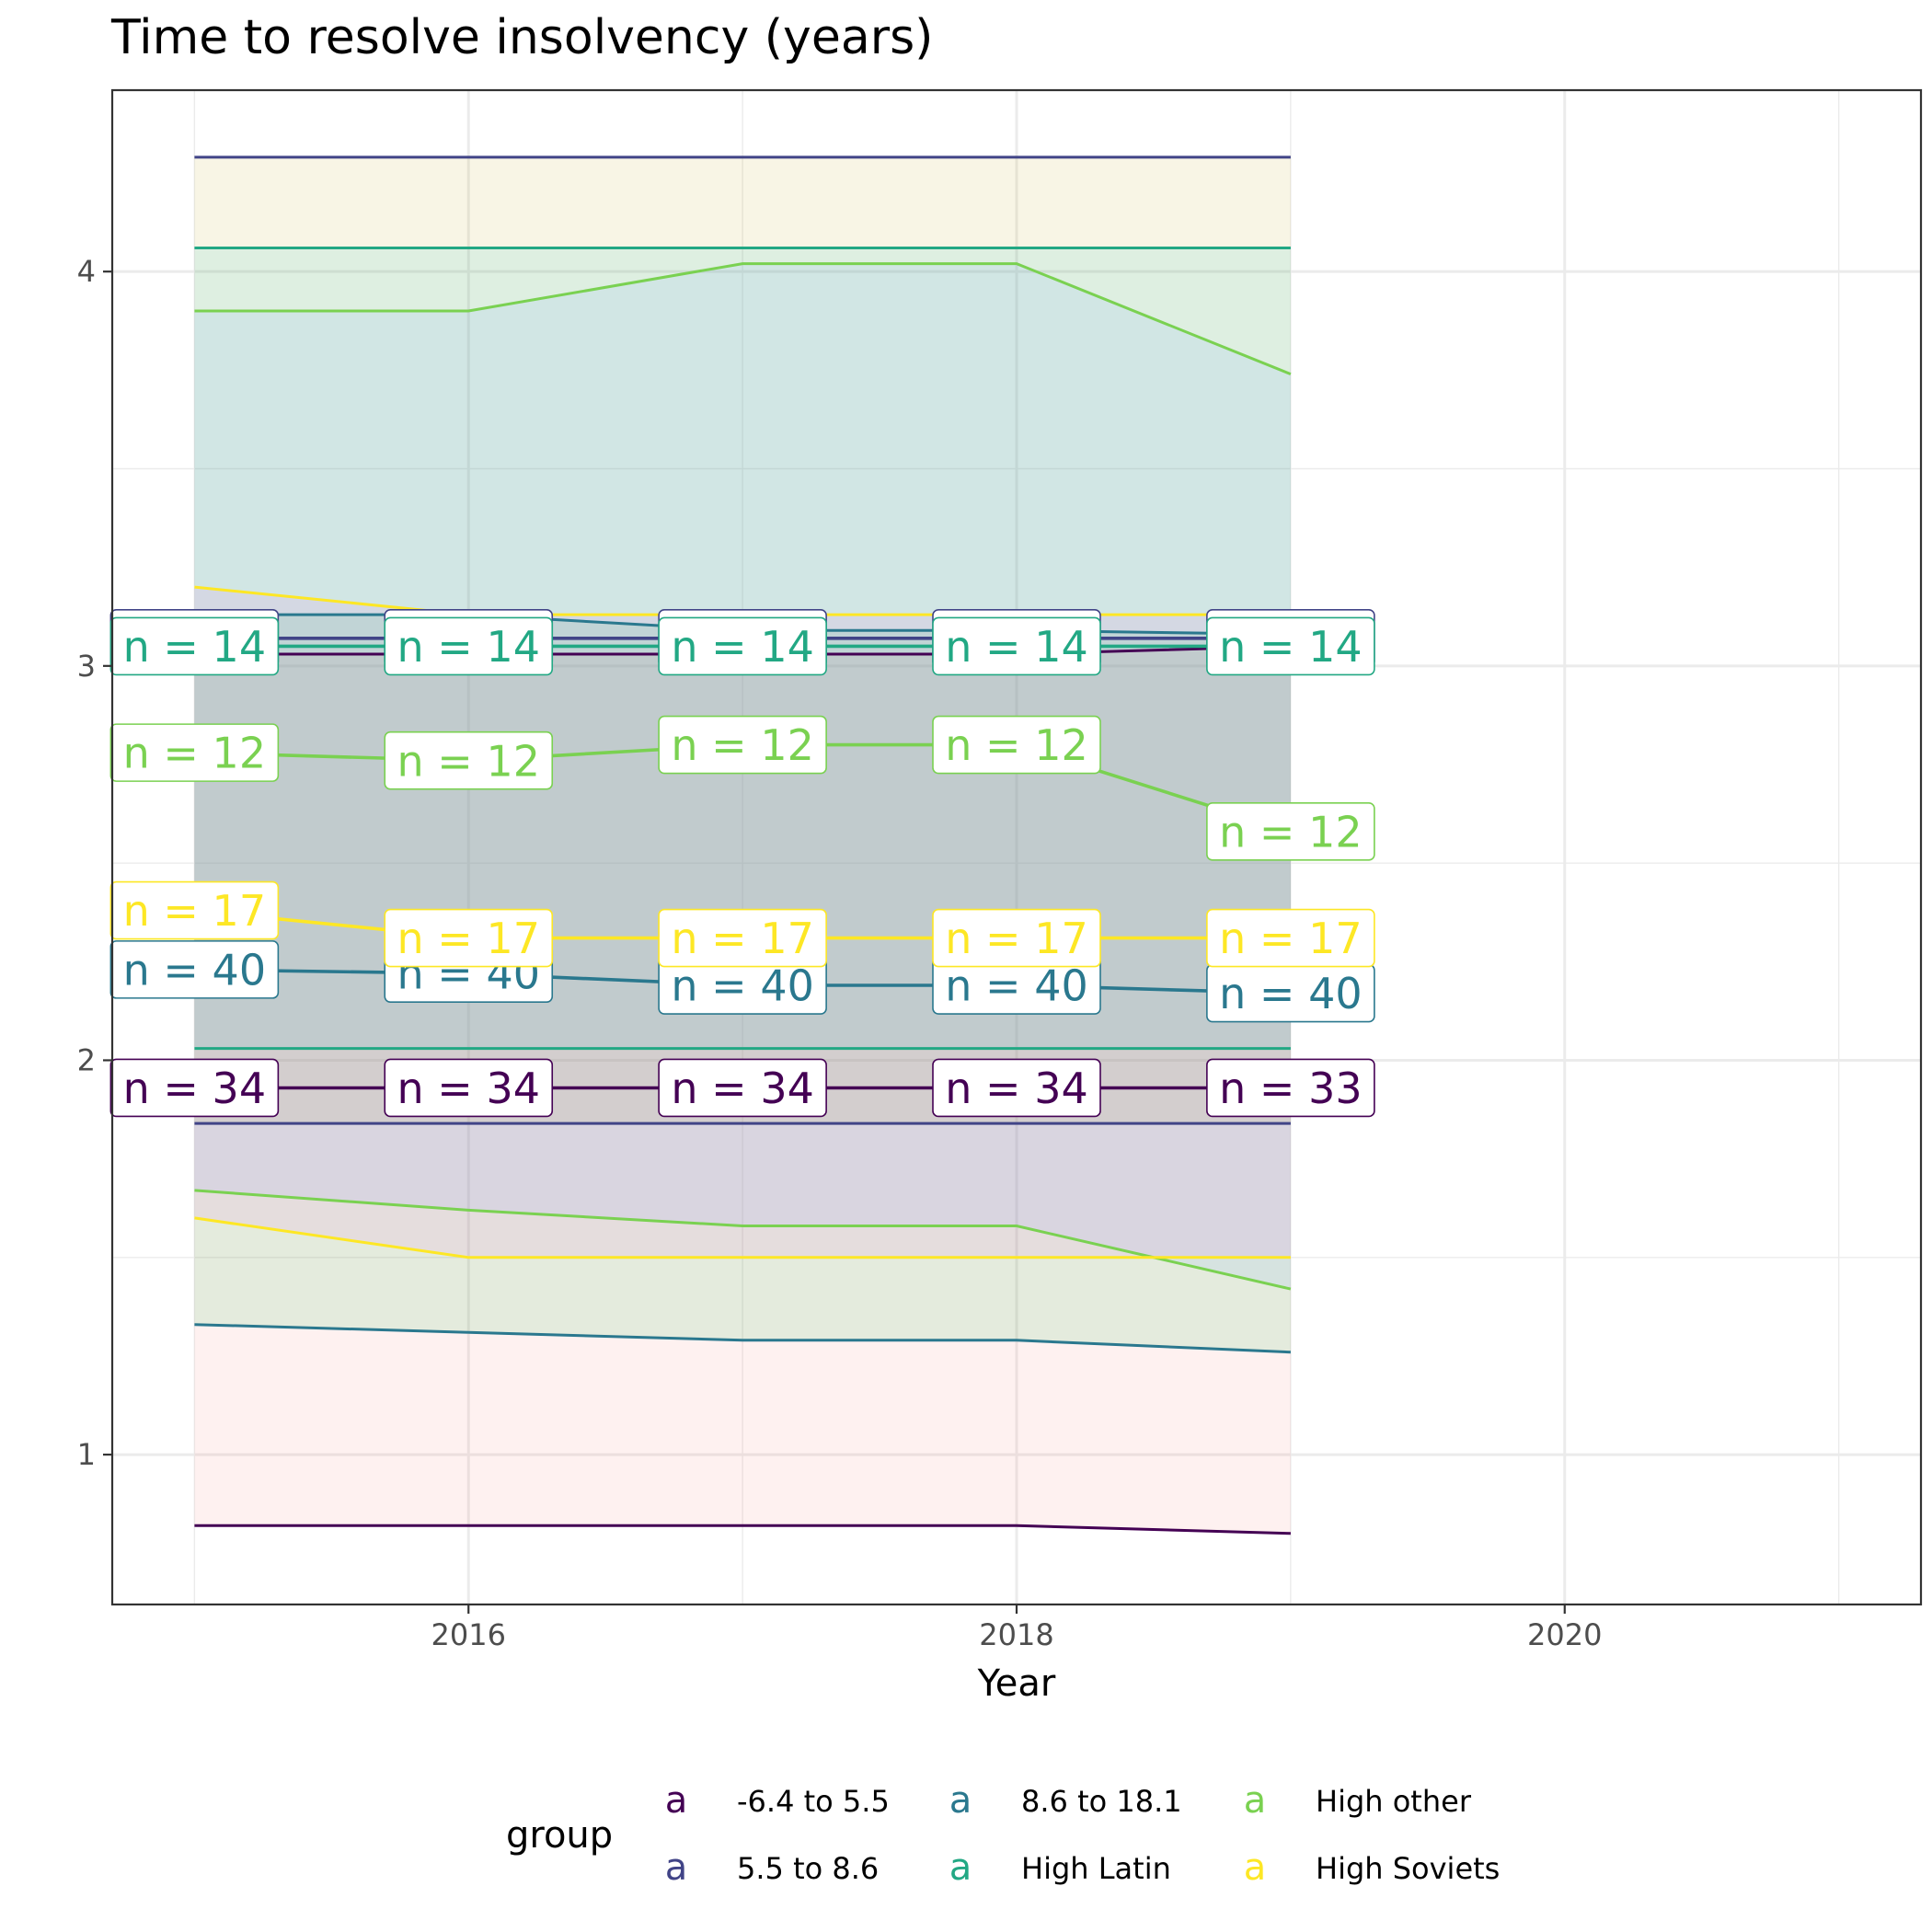  I want to click on upper-bound-line, so click(743, 318).